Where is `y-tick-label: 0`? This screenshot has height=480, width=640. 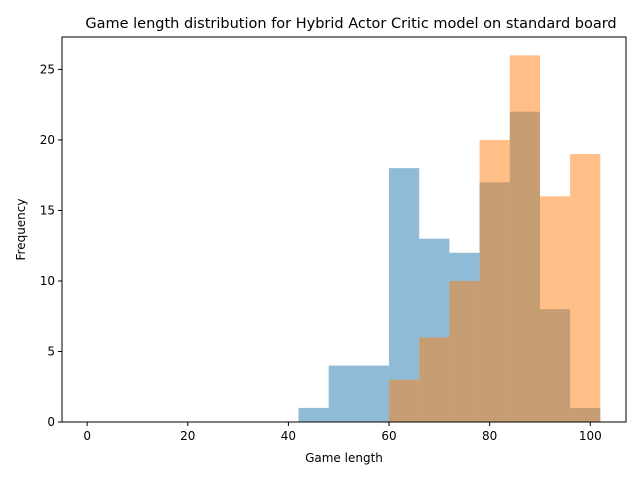
y-tick-label: 0 is located at coordinates (51, 422).